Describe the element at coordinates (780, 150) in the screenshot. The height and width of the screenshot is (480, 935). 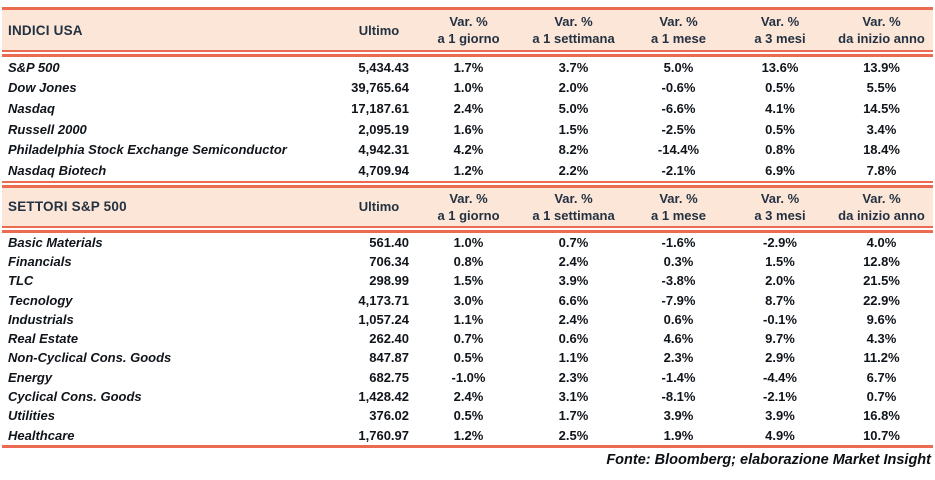
I see `var-3m-value: 0.8%` at that location.